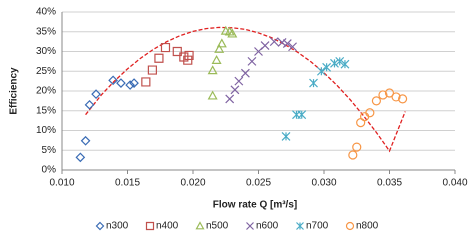 The height and width of the screenshot is (245, 474). I want to click on y-tick-label: 35%, so click(46, 31).